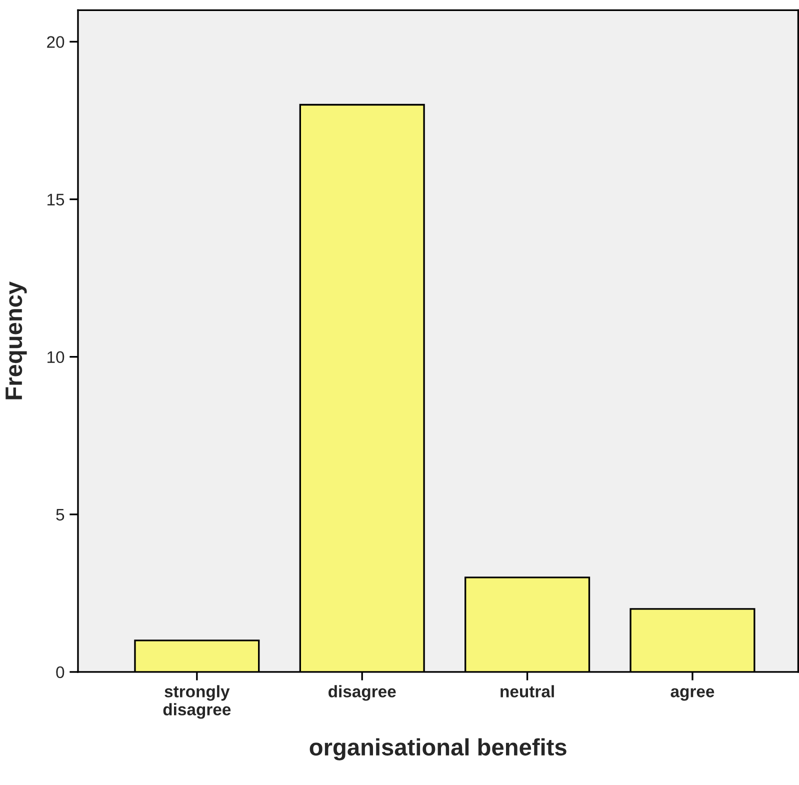 Image resolution: width=799 pixels, height=785 pixels. I want to click on y-tick-label: 15, so click(56, 200).